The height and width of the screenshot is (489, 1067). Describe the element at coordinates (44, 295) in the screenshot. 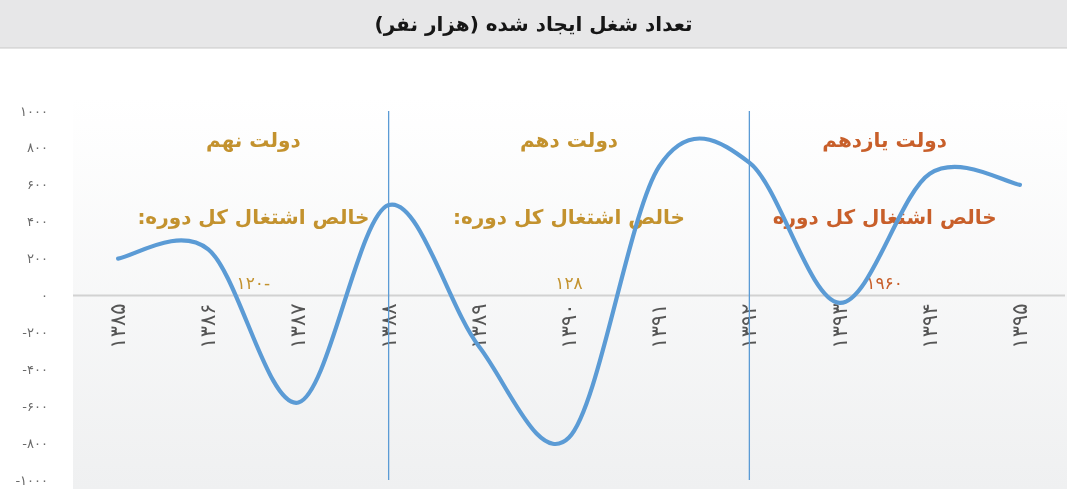

I see `y-tick-label: ۰` at that location.